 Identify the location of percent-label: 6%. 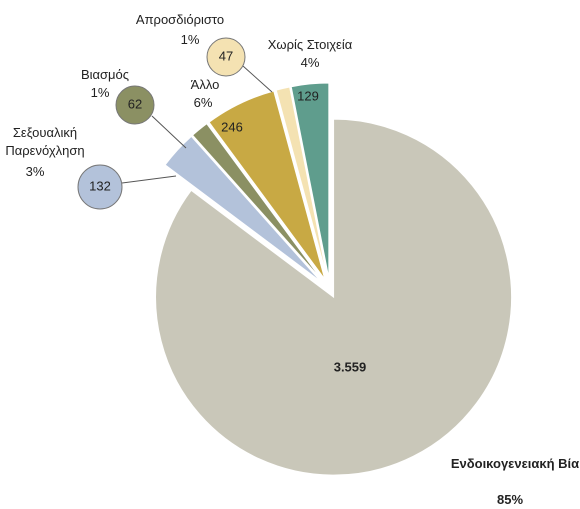
(203, 102).